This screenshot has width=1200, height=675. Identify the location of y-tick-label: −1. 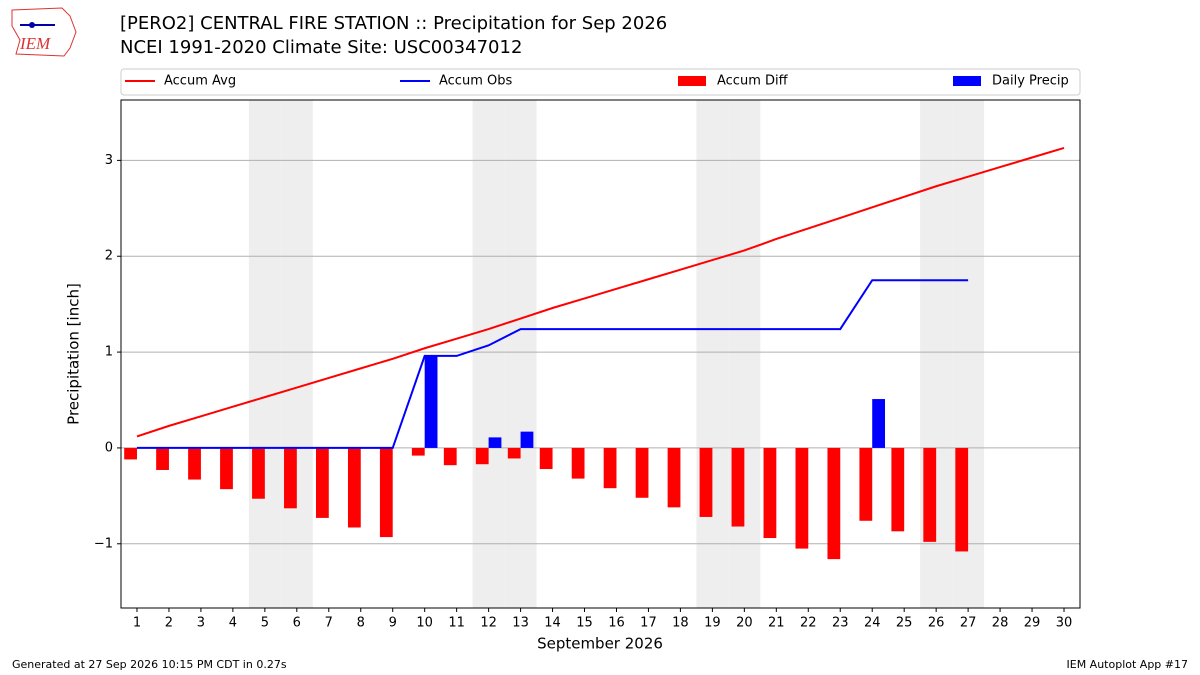
(103, 543).